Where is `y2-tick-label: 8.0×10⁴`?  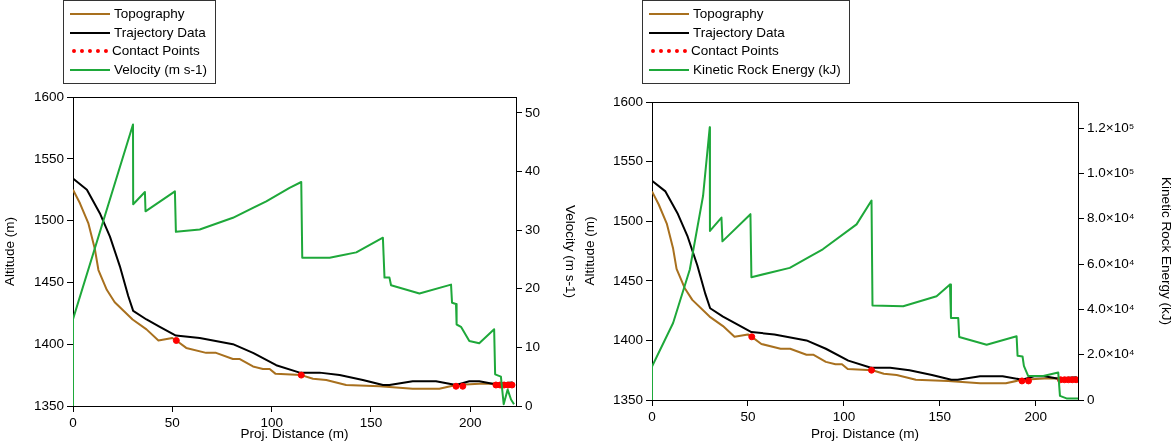 y2-tick-label: 8.0×10⁴ is located at coordinates (1111, 218).